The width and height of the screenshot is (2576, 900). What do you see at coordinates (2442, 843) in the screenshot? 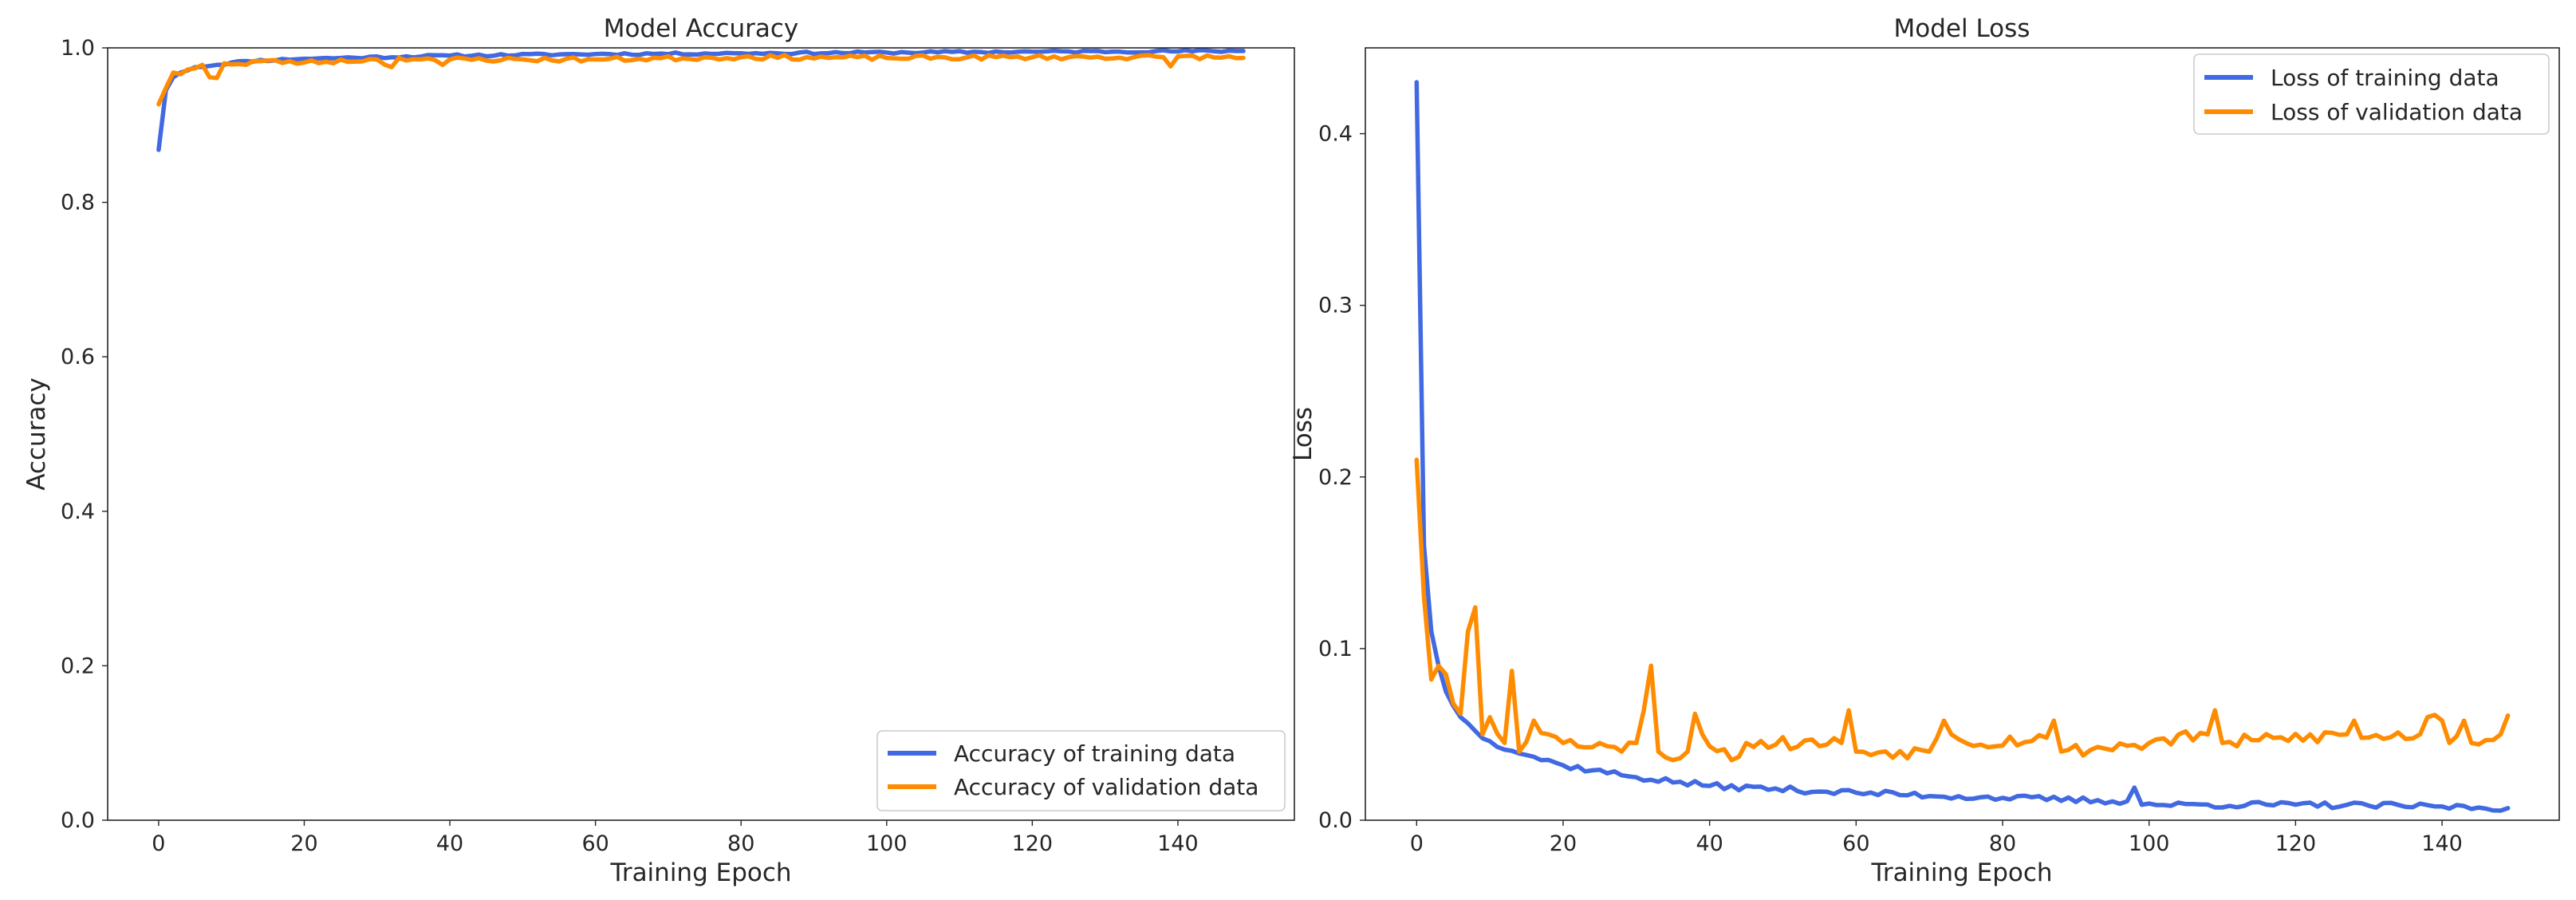
I see `loss-x-tick-label: 140` at bounding box center [2442, 843].